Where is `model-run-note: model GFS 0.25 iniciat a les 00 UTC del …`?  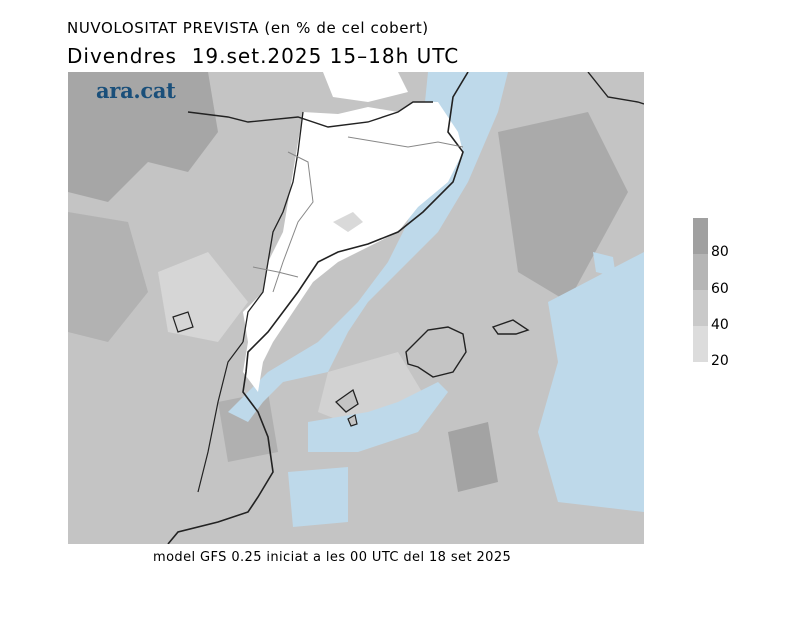 model-run-note: model GFS 0.25 iniciat a les 00 UTC del … is located at coordinates (332, 557).